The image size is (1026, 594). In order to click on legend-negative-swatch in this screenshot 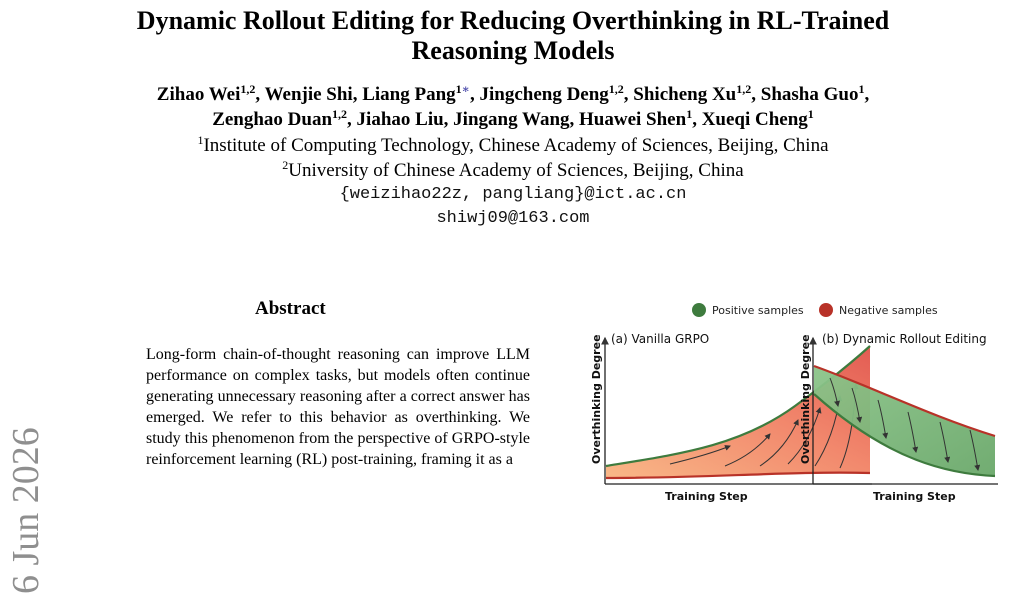, I will do `click(826, 310)`.